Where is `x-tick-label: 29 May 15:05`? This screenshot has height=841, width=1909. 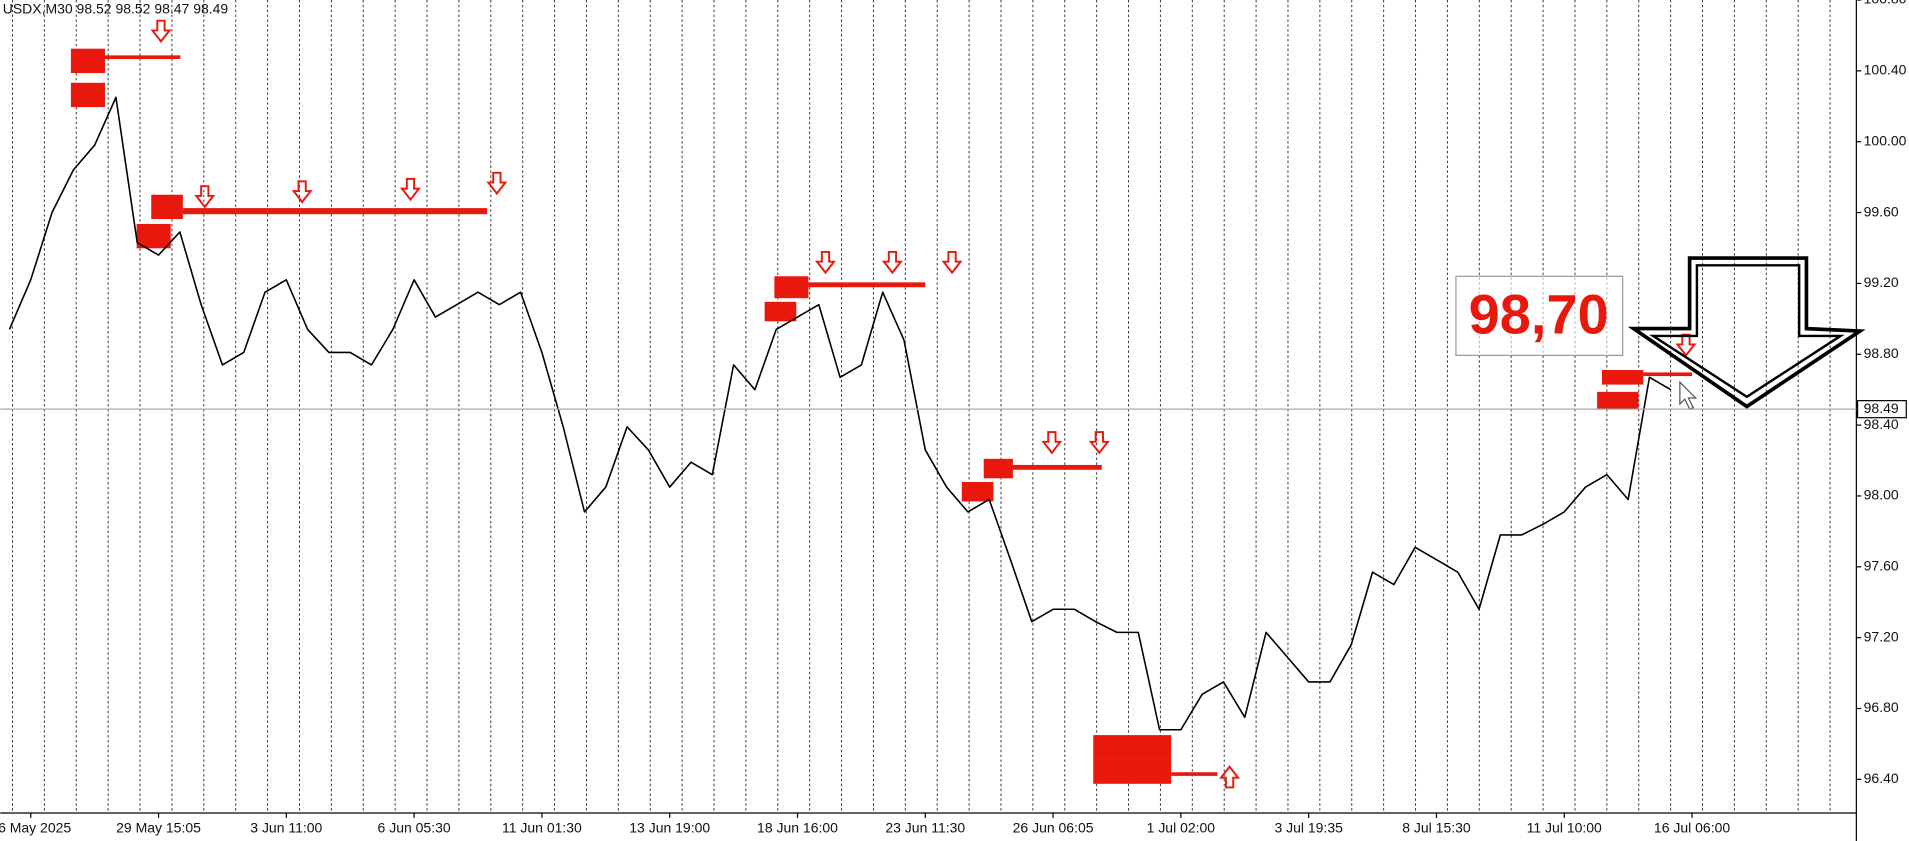
x-tick-label: 29 May 15:05 is located at coordinates (158, 828).